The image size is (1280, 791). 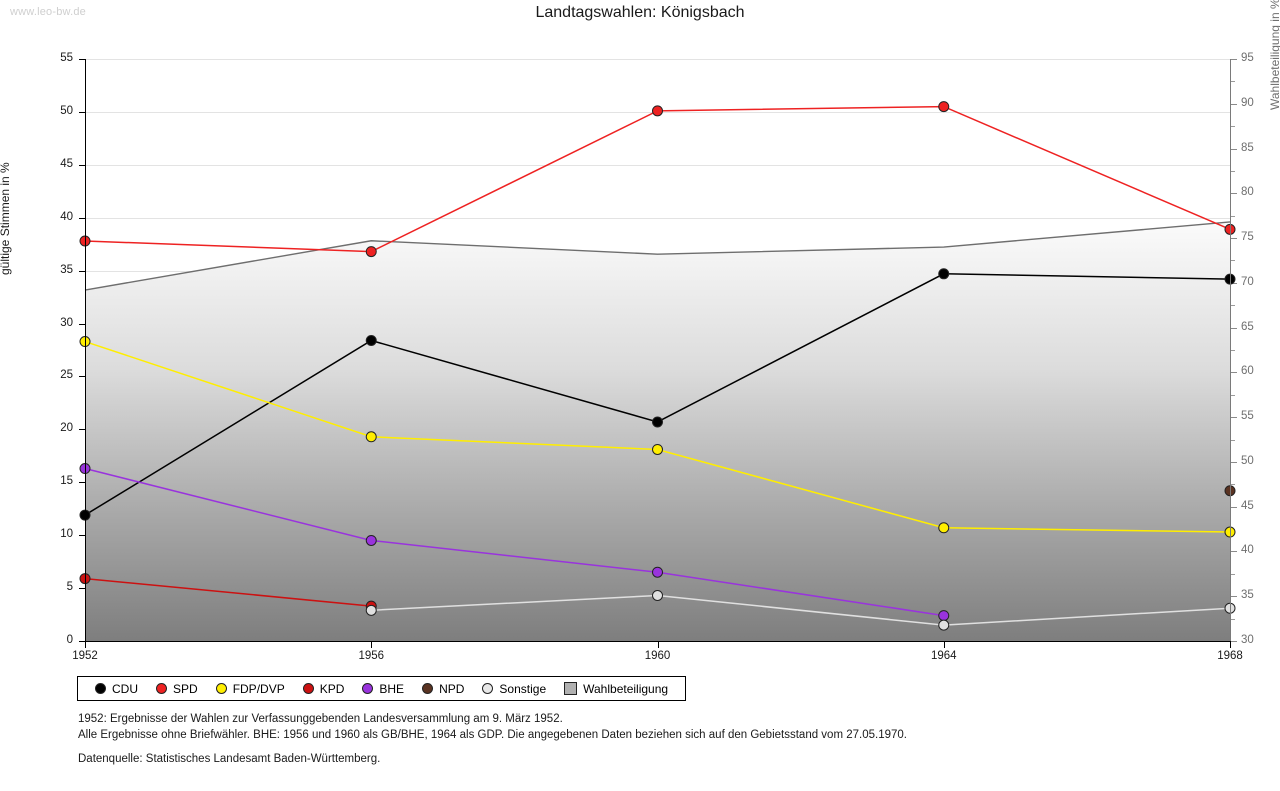 I want to click on y2-tick-label: 35, so click(x=1247, y=595).